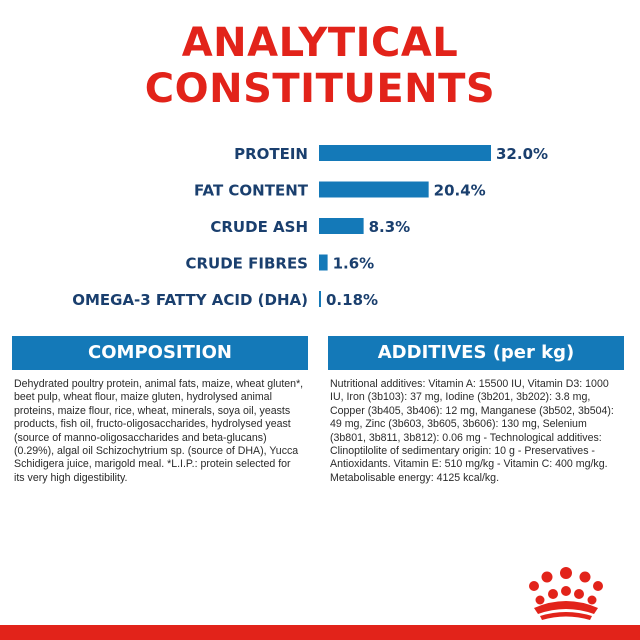 This screenshot has height=640, width=640. Describe the element at coordinates (320, 43) in the screenshot. I see `page-title-line-1: ANALYTICAL` at that location.